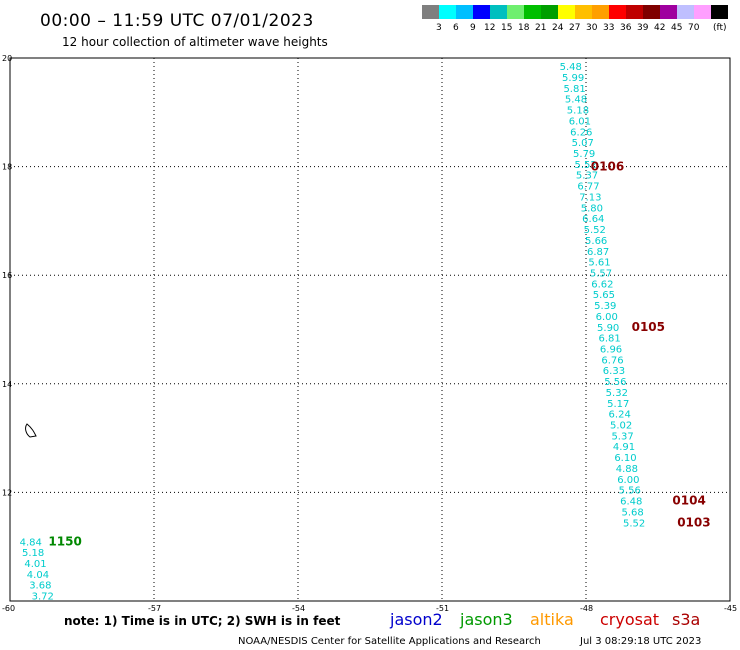  Describe the element at coordinates (540, 28) in the screenshot. I see `colorbar-label: 21` at that location.